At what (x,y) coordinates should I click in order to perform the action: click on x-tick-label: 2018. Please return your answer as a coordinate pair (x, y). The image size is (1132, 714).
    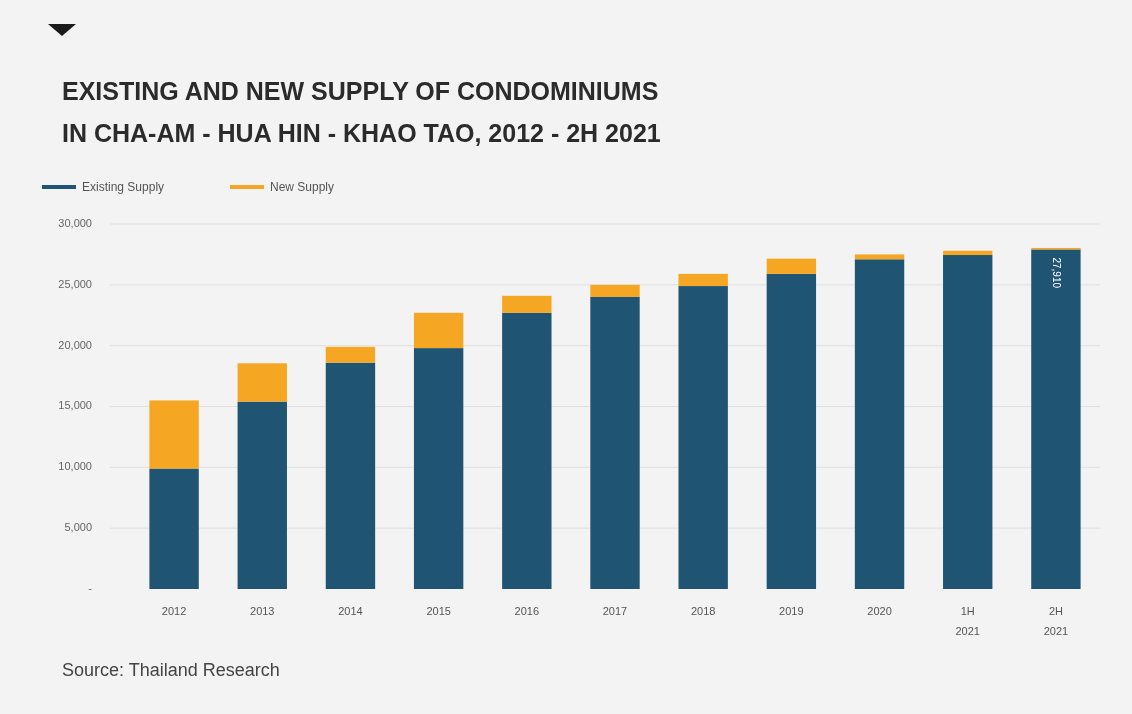
    Looking at the image, I should click on (703, 611).